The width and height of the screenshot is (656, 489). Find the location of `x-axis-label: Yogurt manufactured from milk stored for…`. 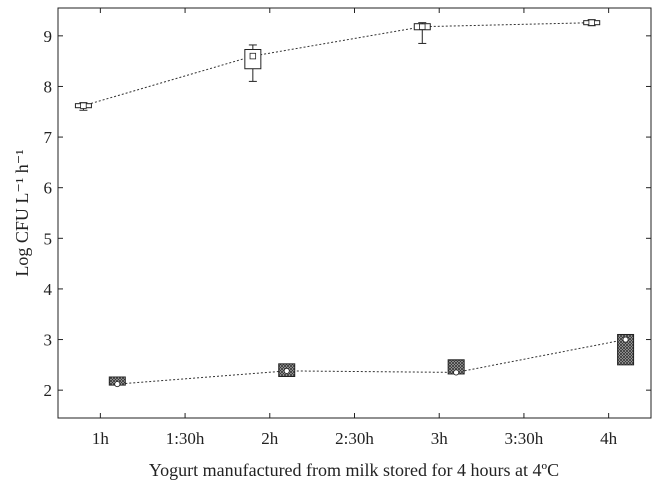

x-axis-label: Yogurt manufactured from milk stored for… is located at coordinates (354, 470).